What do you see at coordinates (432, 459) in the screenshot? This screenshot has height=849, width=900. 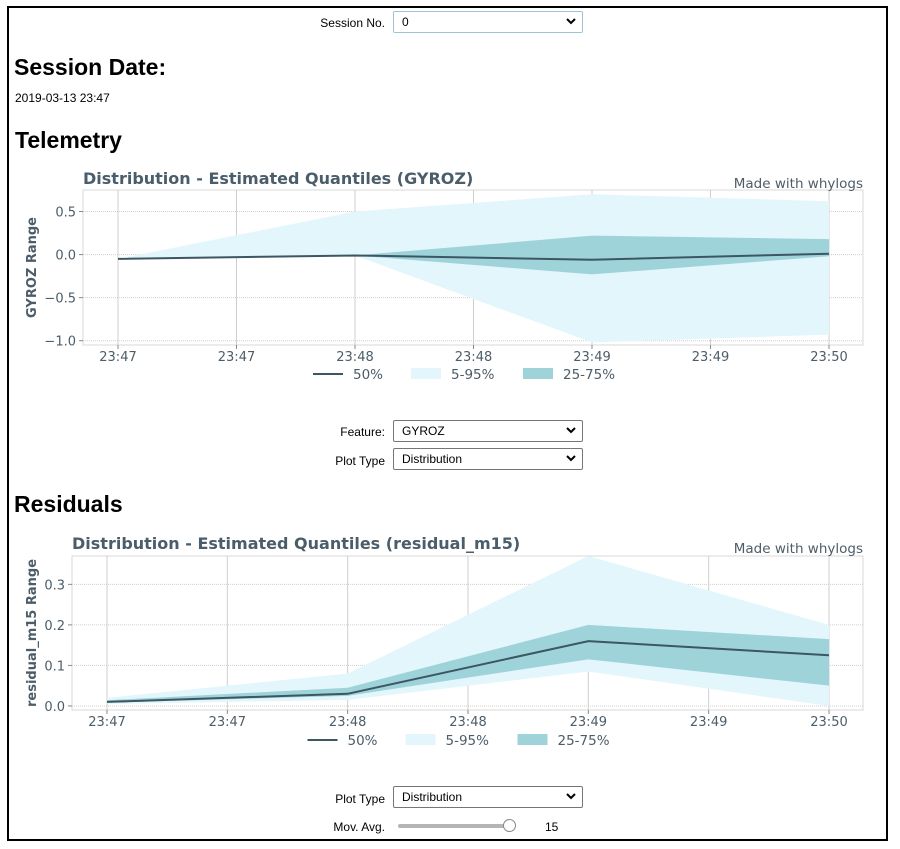 I see `telemetry-plot-type-value: Distribution` at bounding box center [432, 459].